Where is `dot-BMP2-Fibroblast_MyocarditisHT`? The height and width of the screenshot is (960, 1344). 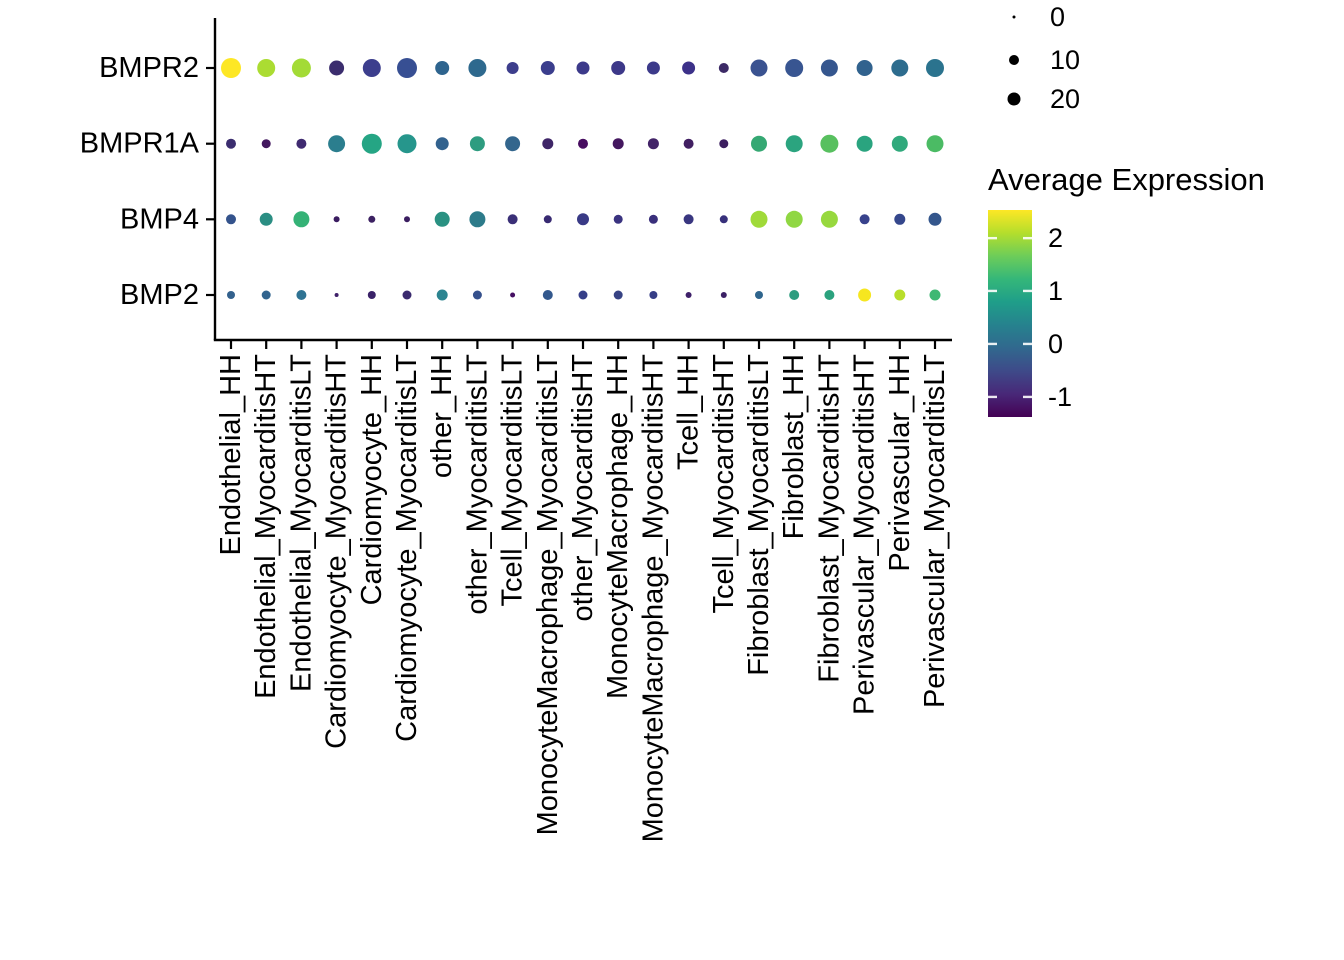 dot-BMP2-Fibroblast_MyocarditisHT is located at coordinates (829, 295).